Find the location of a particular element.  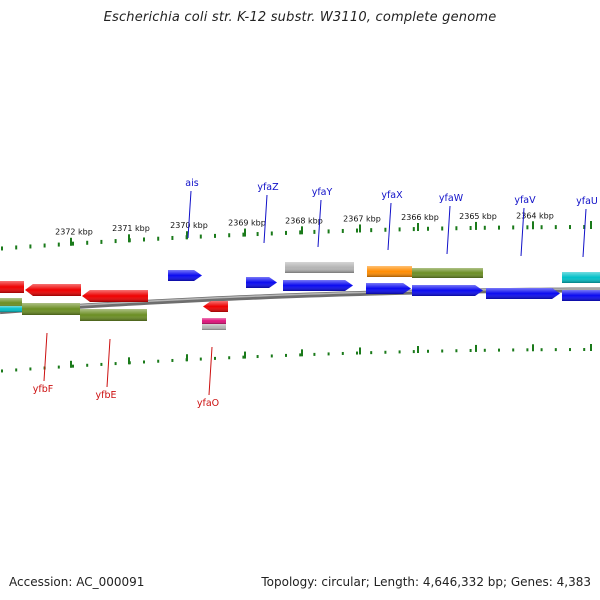

gene-olive-left is located at coordinates (11, 303).